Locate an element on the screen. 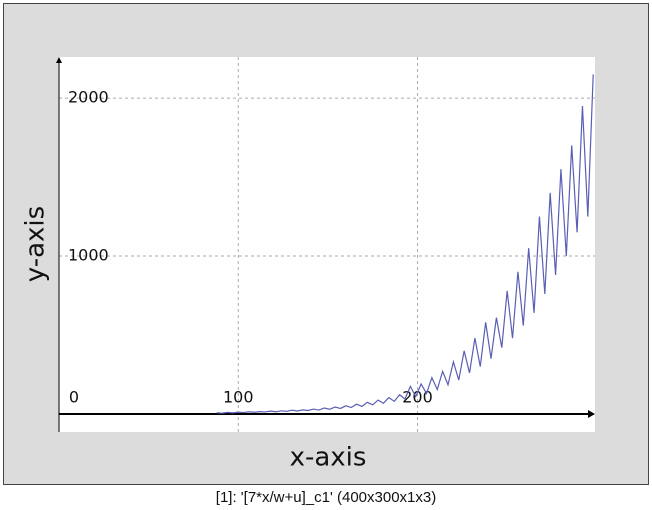 This screenshot has width=652, height=510. x-axis-arrow is located at coordinates (591, 413).